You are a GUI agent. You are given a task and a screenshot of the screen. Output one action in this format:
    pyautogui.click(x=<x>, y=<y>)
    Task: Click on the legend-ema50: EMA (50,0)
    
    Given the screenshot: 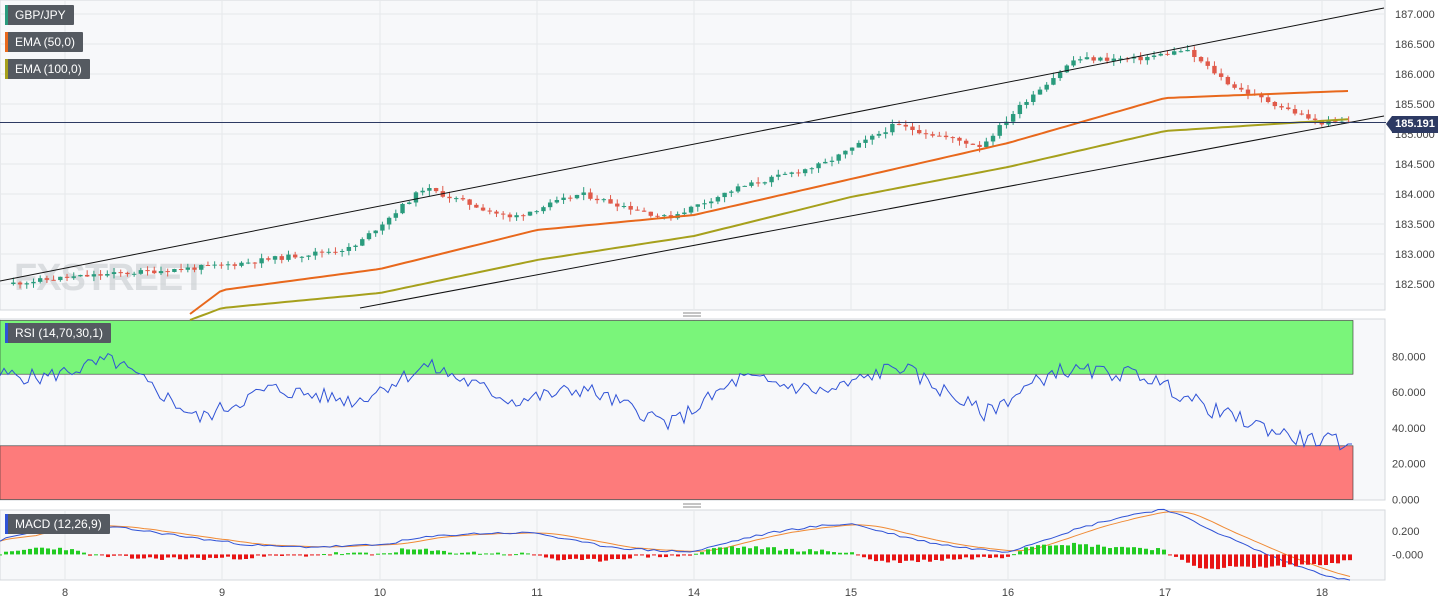 What is the action you would take?
    pyautogui.click(x=44, y=42)
    